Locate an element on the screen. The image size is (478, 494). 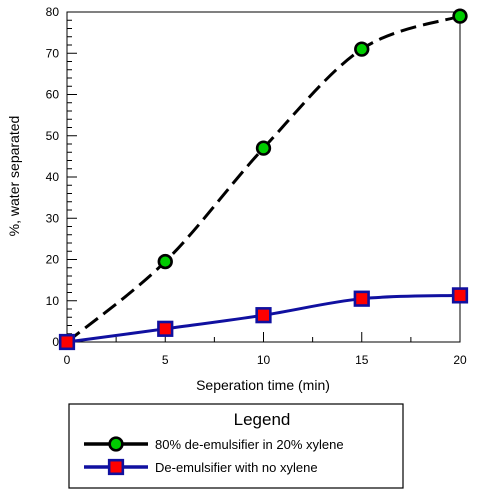
x-tick-label: 5 is located at coordinates (165, 360).